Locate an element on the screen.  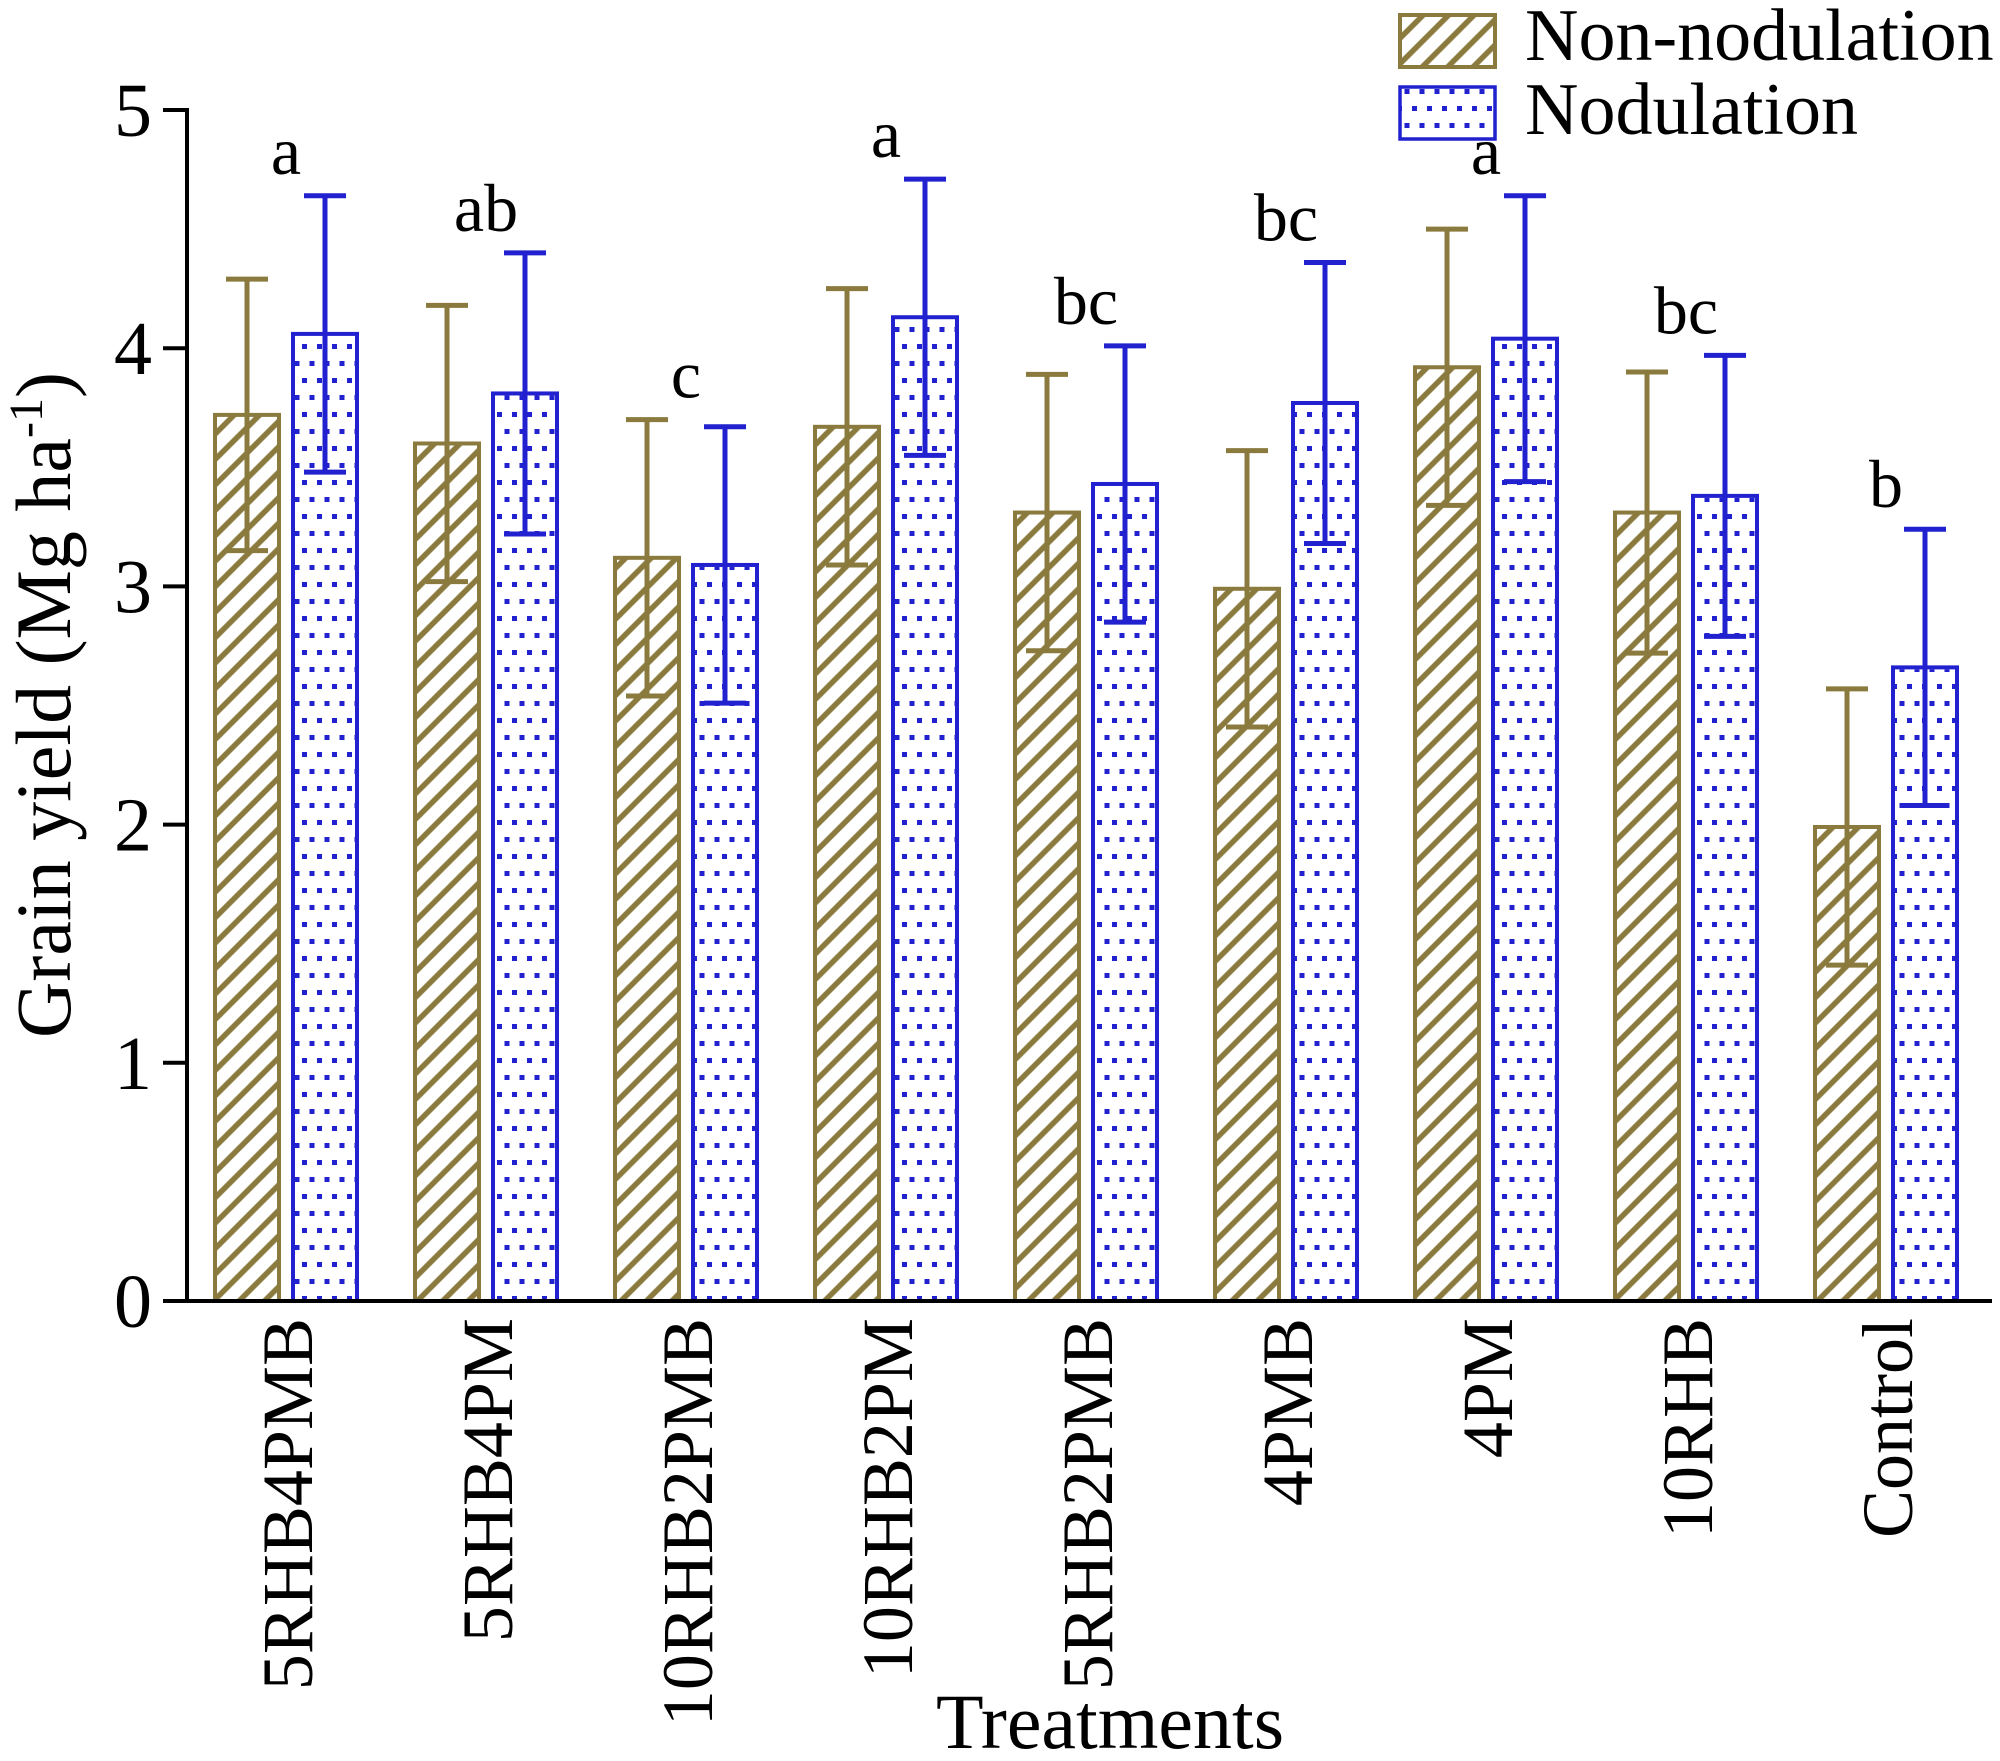
legend: Non-nodulation Nodulation is located at coordinates (1696, 75).